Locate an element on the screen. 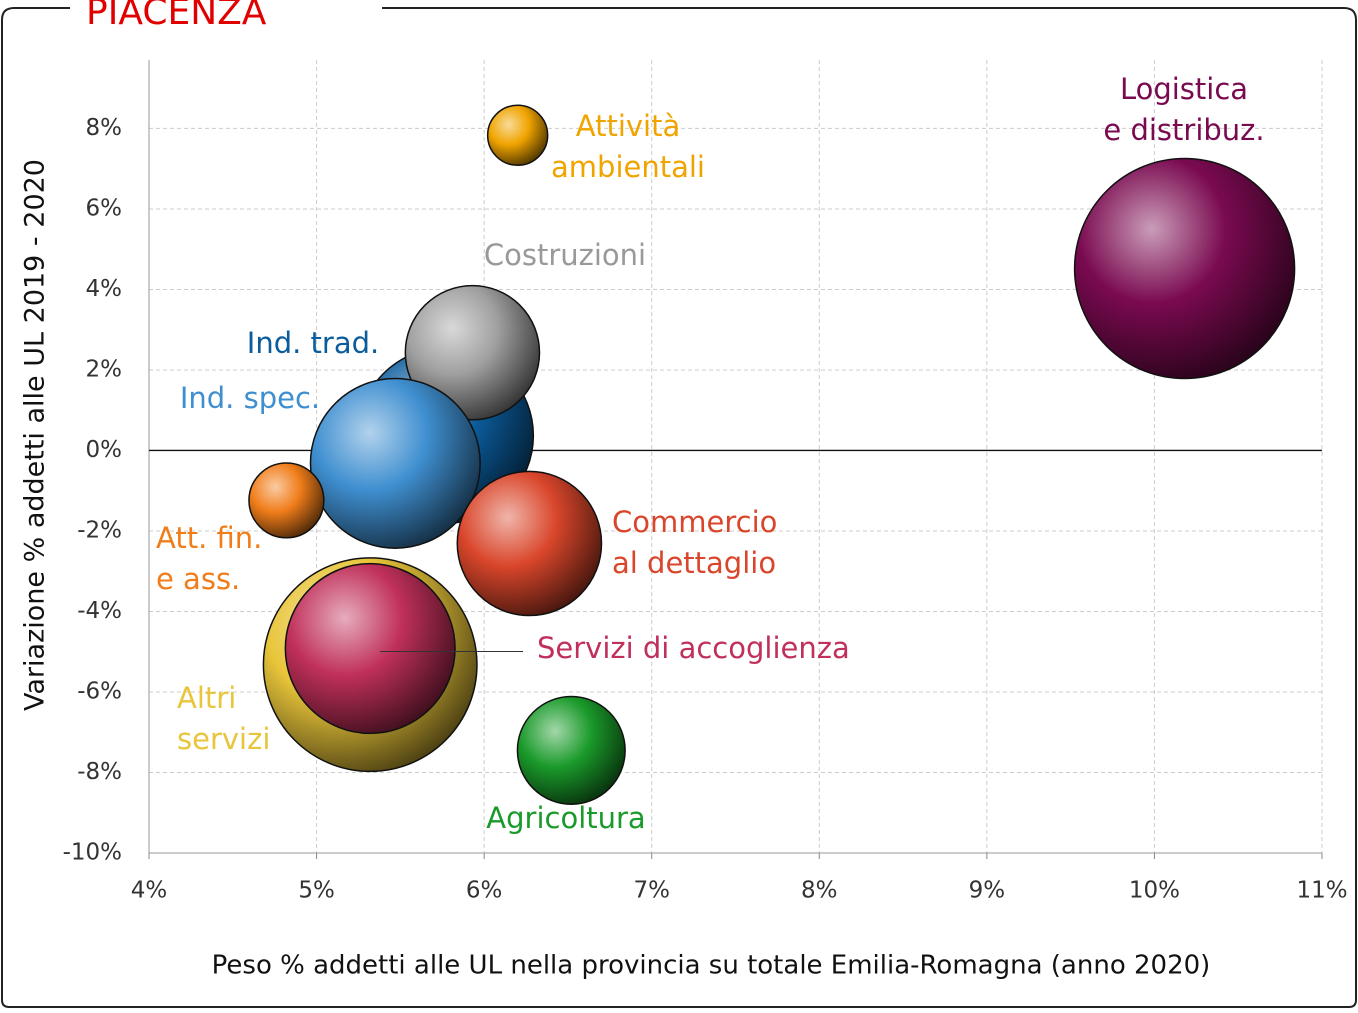 The height and width of the screenshot is (1013, 1358). x-tick-label: 9% is located at coordinates (987, 891).